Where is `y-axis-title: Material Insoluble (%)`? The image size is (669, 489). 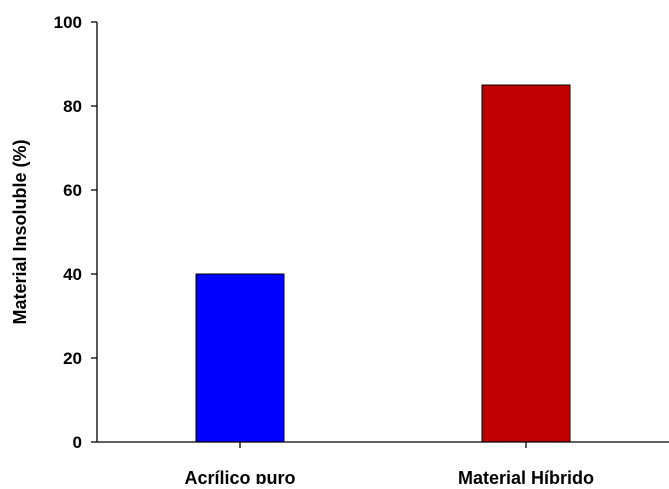 y-axis-title: Material Insoluble (%) is located at coordinates (20, 231).